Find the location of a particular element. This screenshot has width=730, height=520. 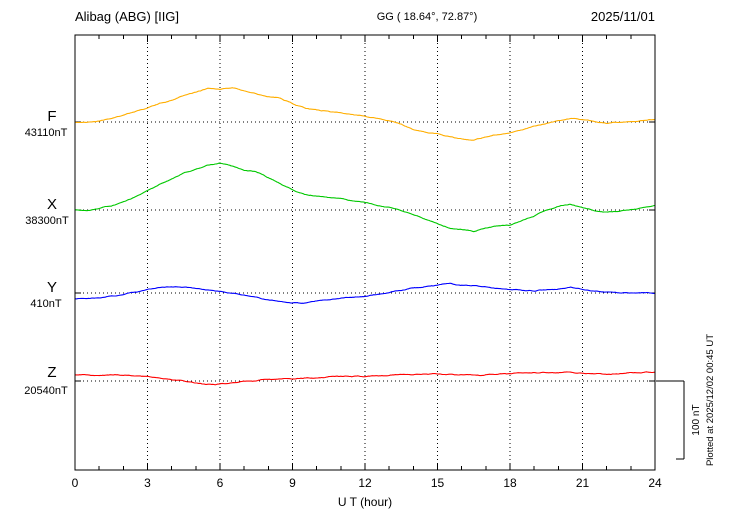

x-axis-label: U T (hour) is located at coordinates (365, 502).